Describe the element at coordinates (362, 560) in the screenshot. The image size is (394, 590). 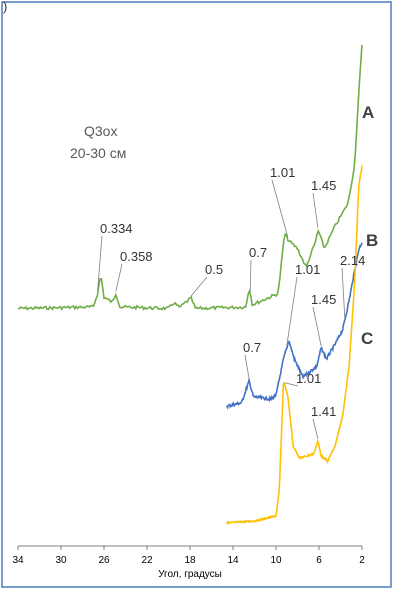
I see `x-tick-label: 2` at that location.